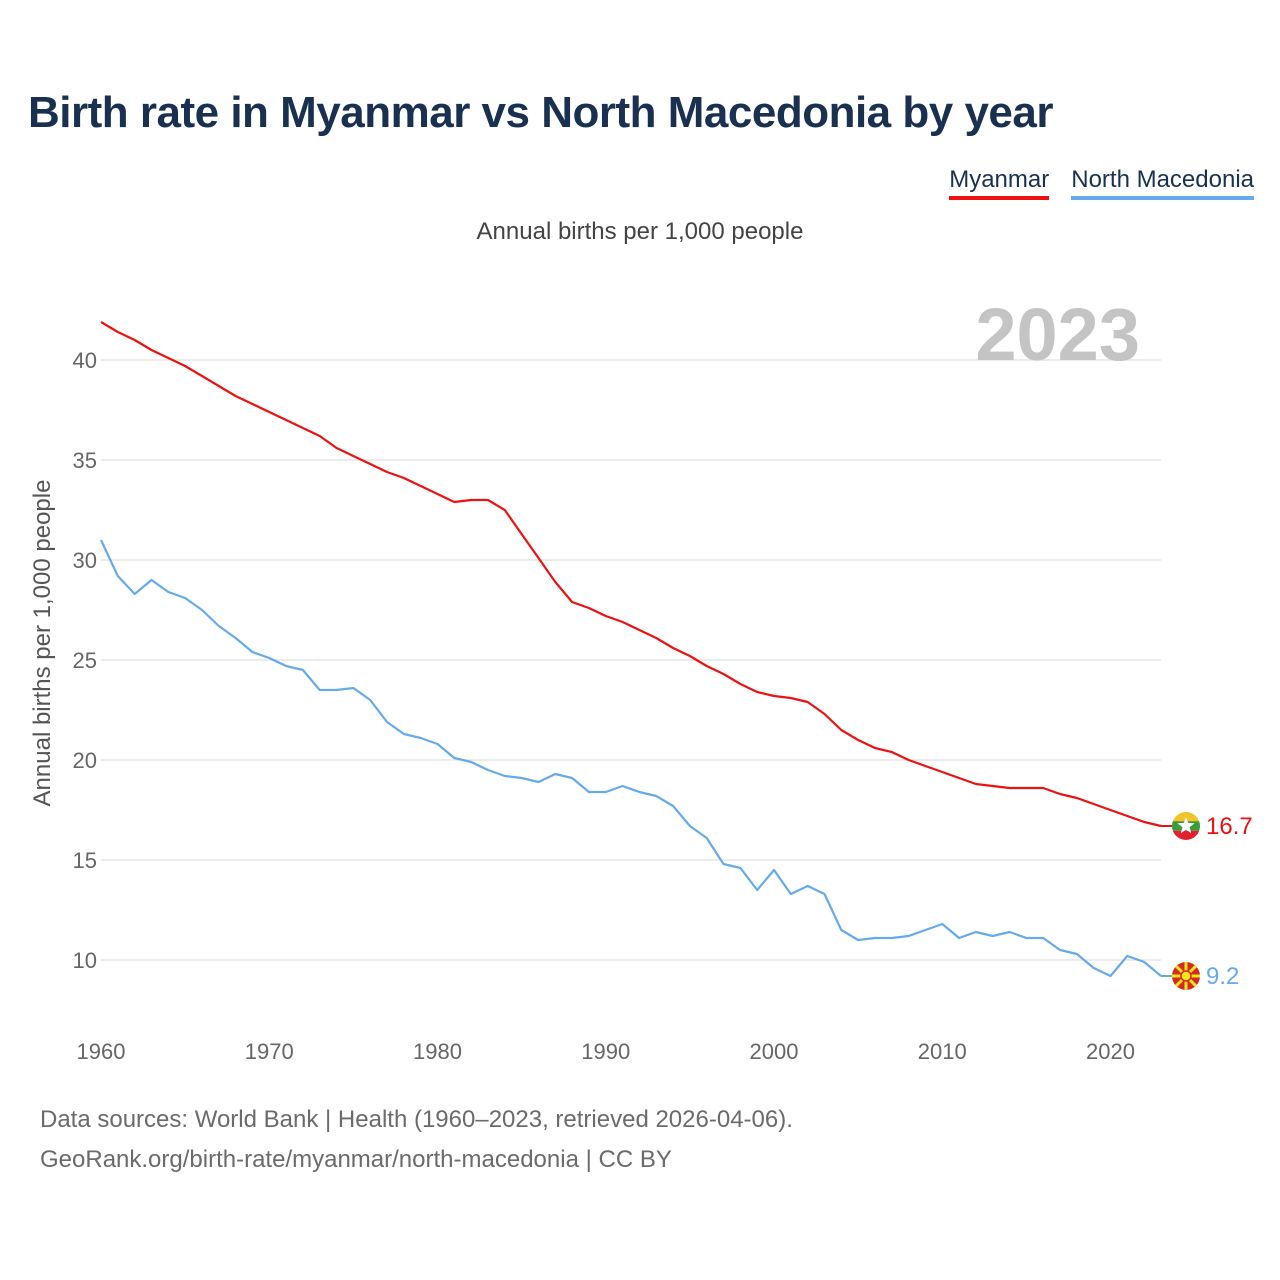 This screenshot has width=1280, height=1280. I want to click on y-axis-label: Annual births per 1,000 people, so click(42, 643).